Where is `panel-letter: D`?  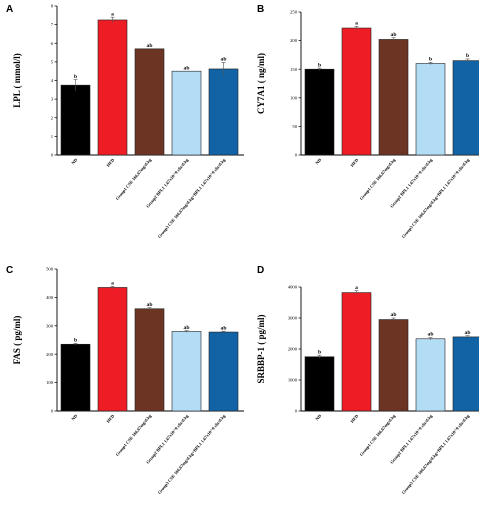 panel-letter: D is located at coordinates (260, 270).